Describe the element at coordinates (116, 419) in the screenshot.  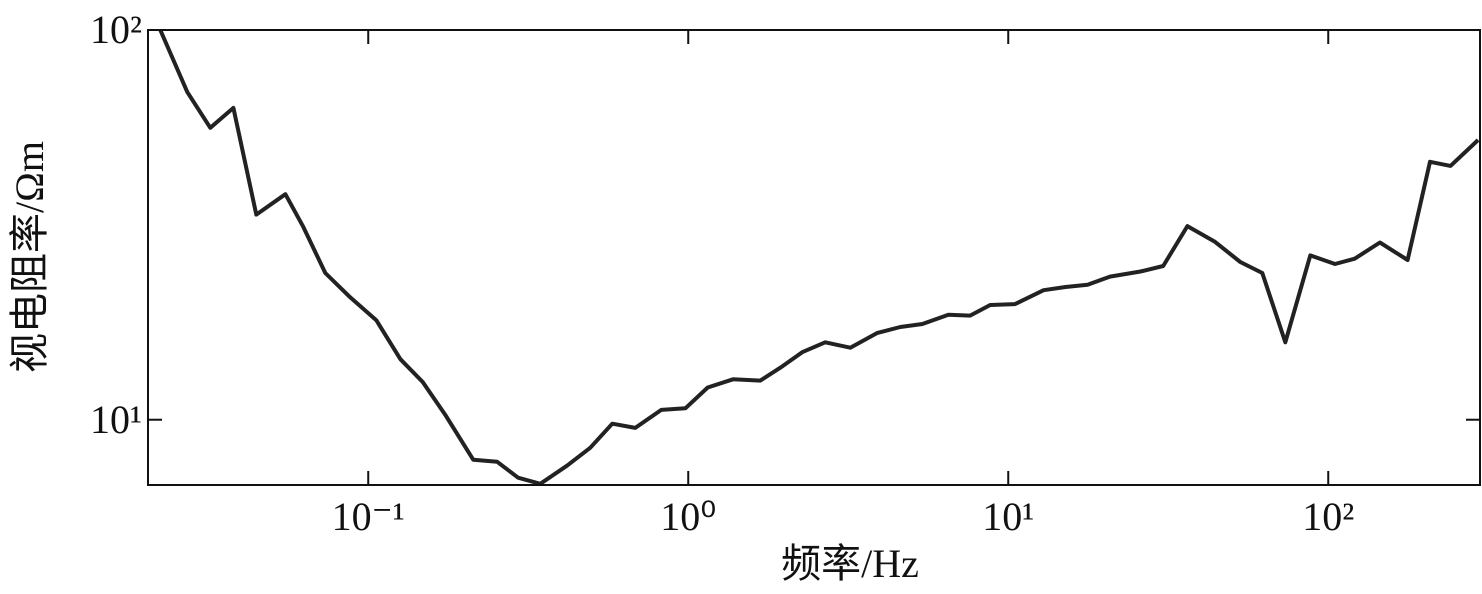
I see `y-tick-label: 10¹` at that location.